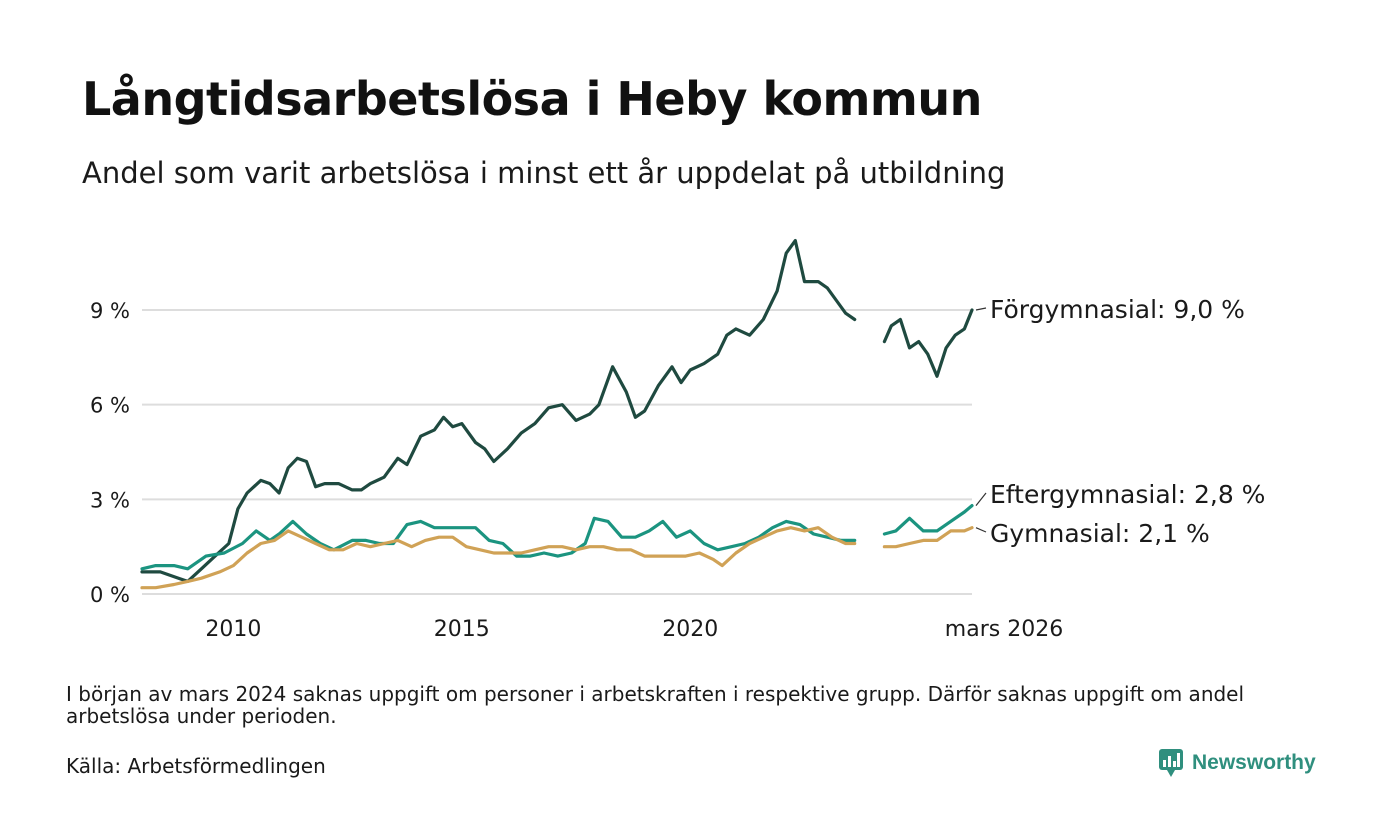  I want to click on newsworthy-logo: Newsworthy, so click(1237, 763).